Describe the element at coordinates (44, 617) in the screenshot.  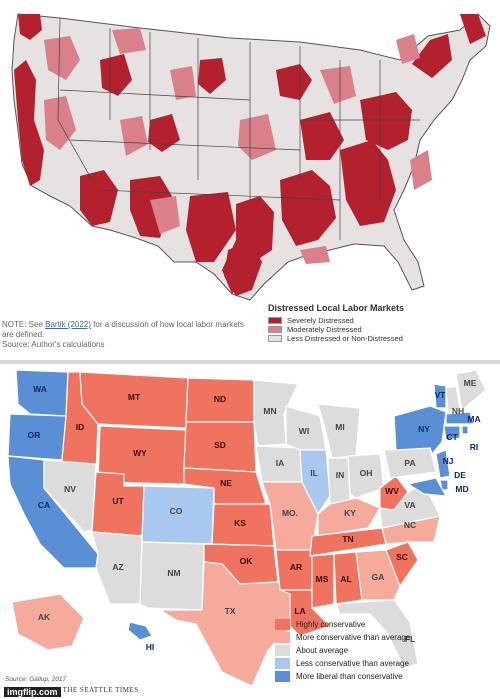
I see `state-label-ak: AK` at that location.